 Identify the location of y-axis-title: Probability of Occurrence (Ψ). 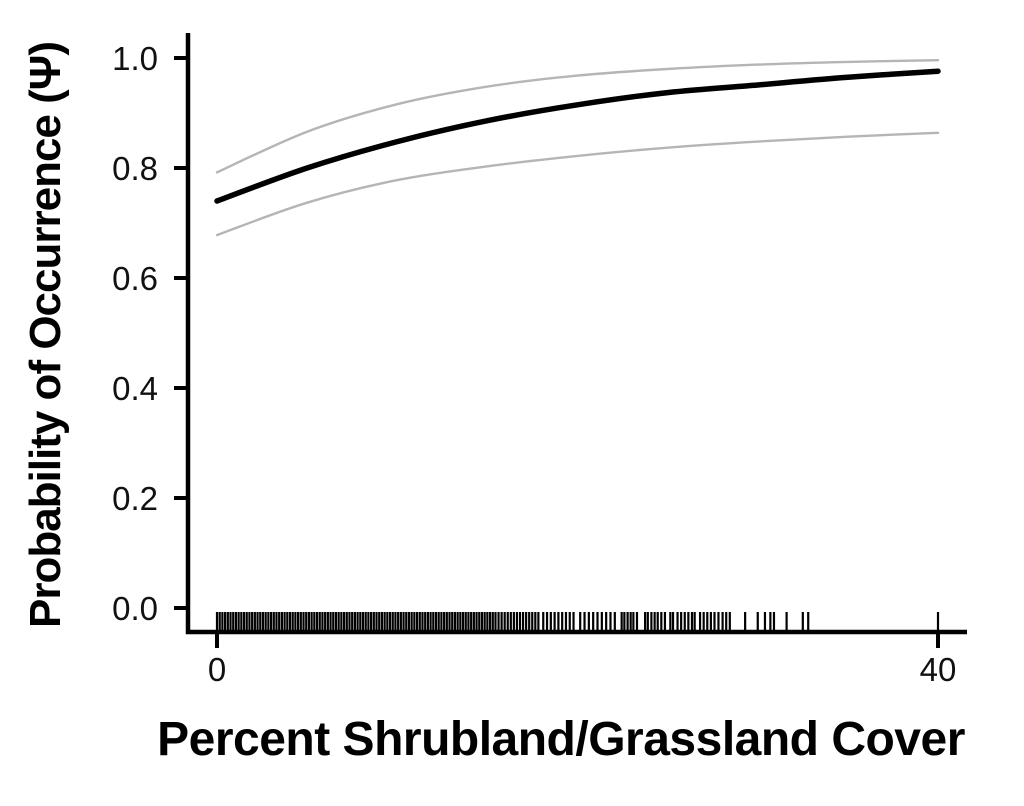
(45, 335).